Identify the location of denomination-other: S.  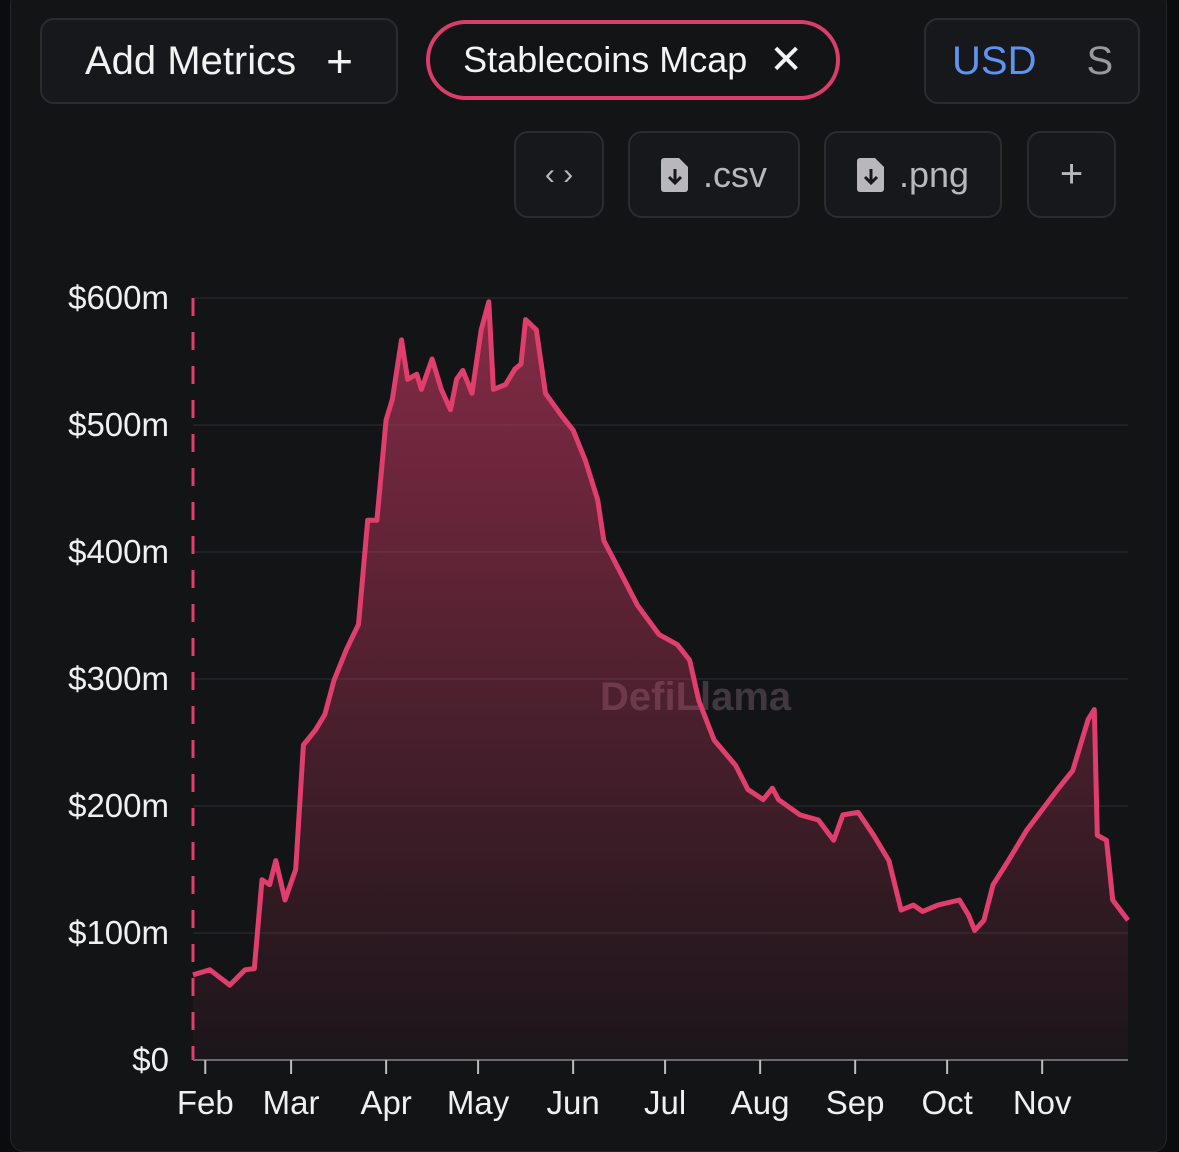
(1100, 60).